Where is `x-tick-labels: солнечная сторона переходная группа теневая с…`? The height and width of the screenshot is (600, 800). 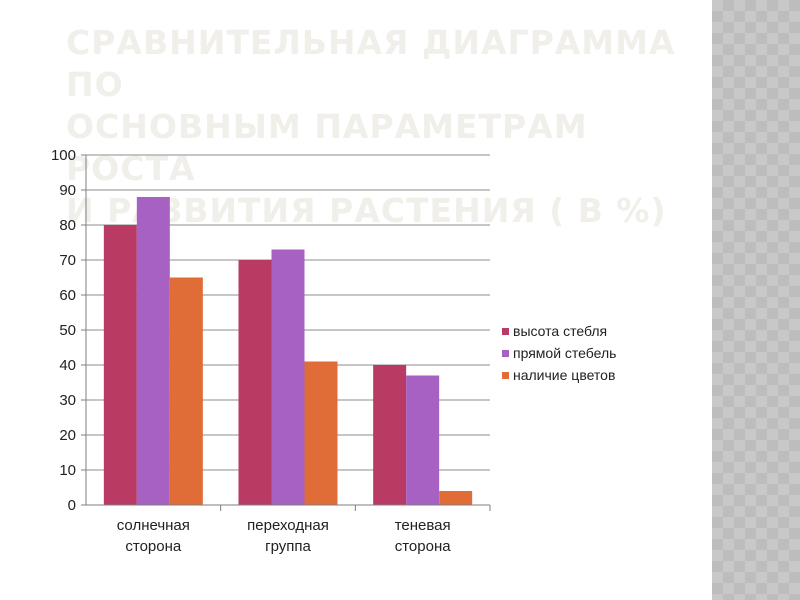
x-tick-labels: солнечная сторона переходная группа теневая с… is located at coordinates (284, 536).